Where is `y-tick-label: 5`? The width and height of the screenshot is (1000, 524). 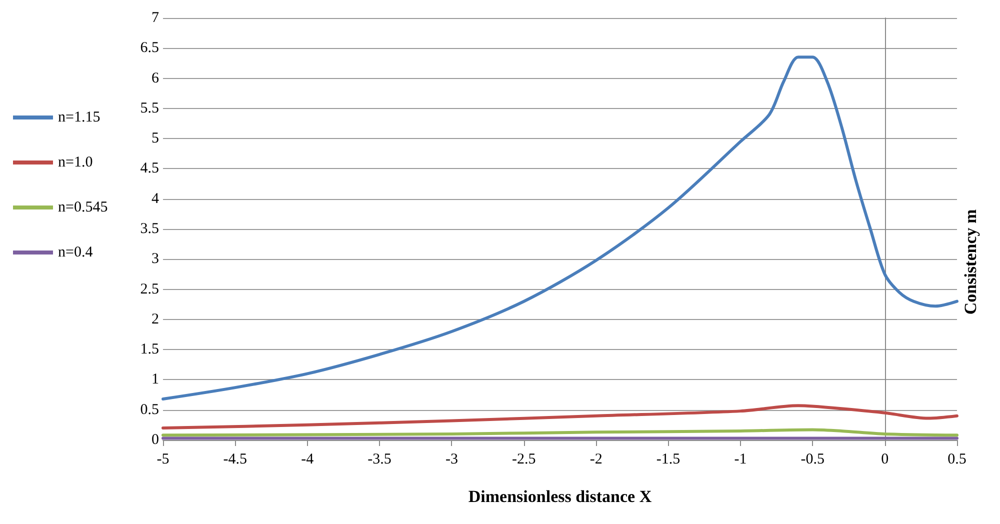
y-tick-label: 5 is located at coordinates (155, 138).